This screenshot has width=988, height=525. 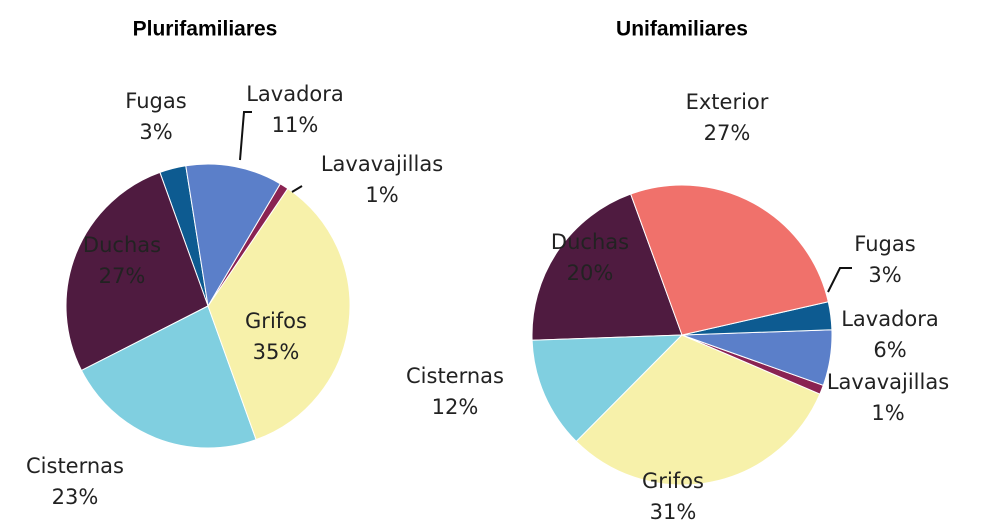 I want to click on slice-value-label: 23%, so click(x=75, y=497).